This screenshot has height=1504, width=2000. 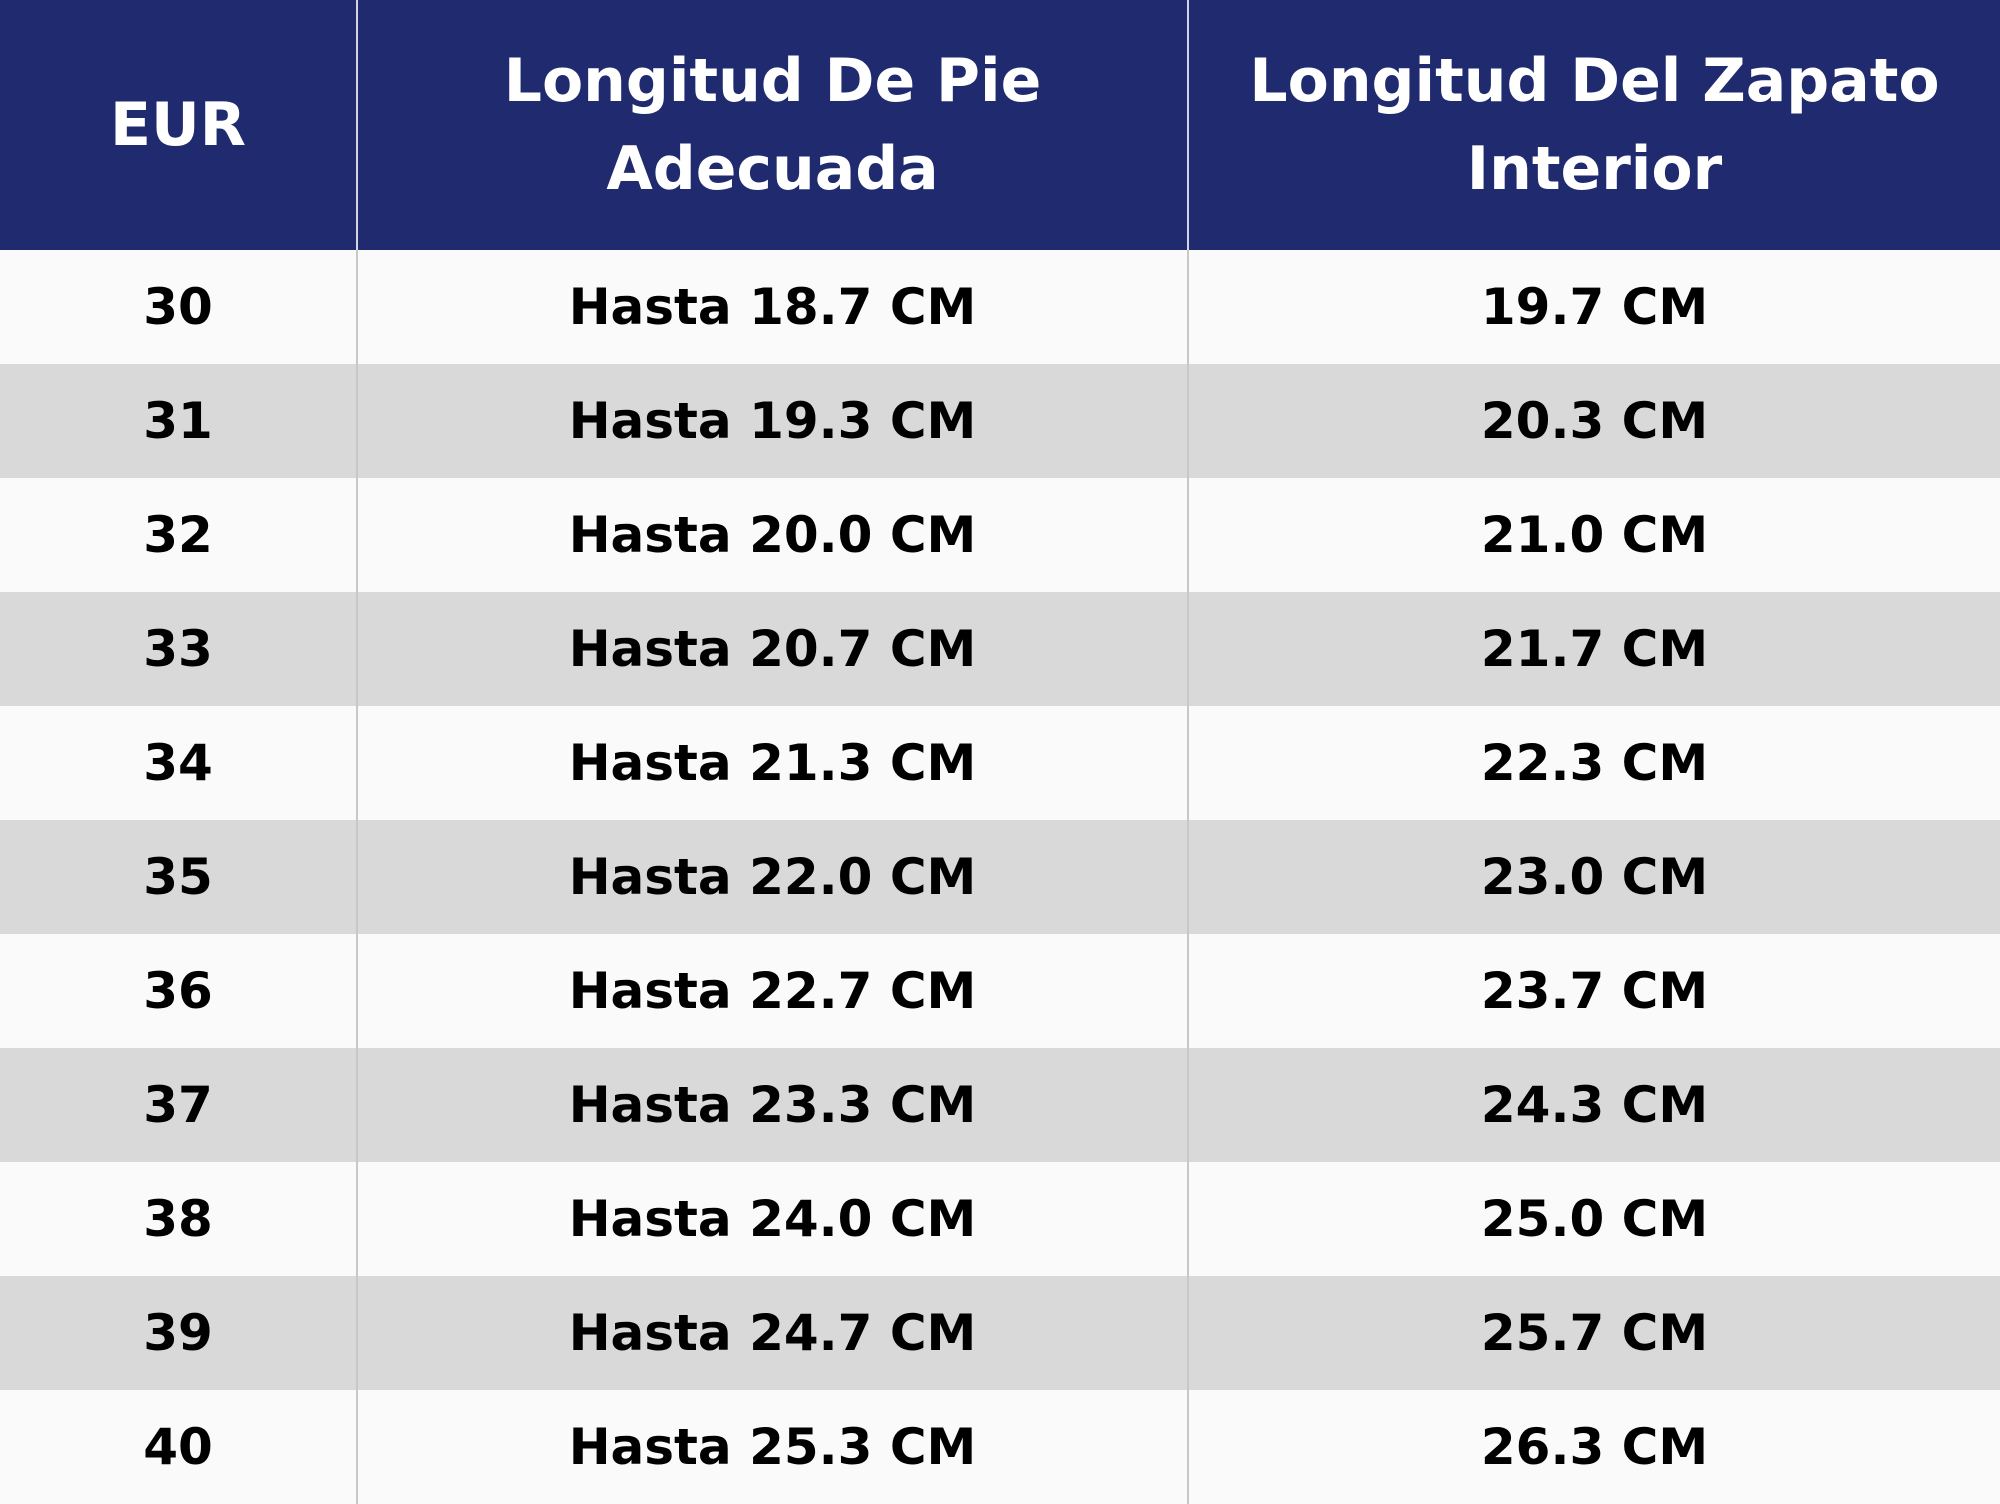 I want to click on table-cell: Hasta 20.7 CM, so click(x=773, y=649).